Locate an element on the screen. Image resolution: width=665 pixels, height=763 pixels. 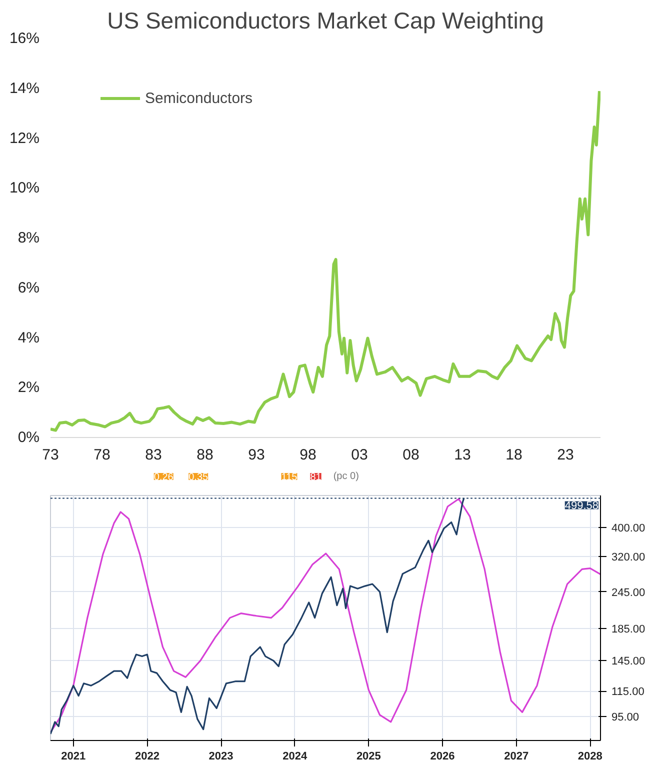
y-tick-label: 145.00 is located at coordinates (629, 662).